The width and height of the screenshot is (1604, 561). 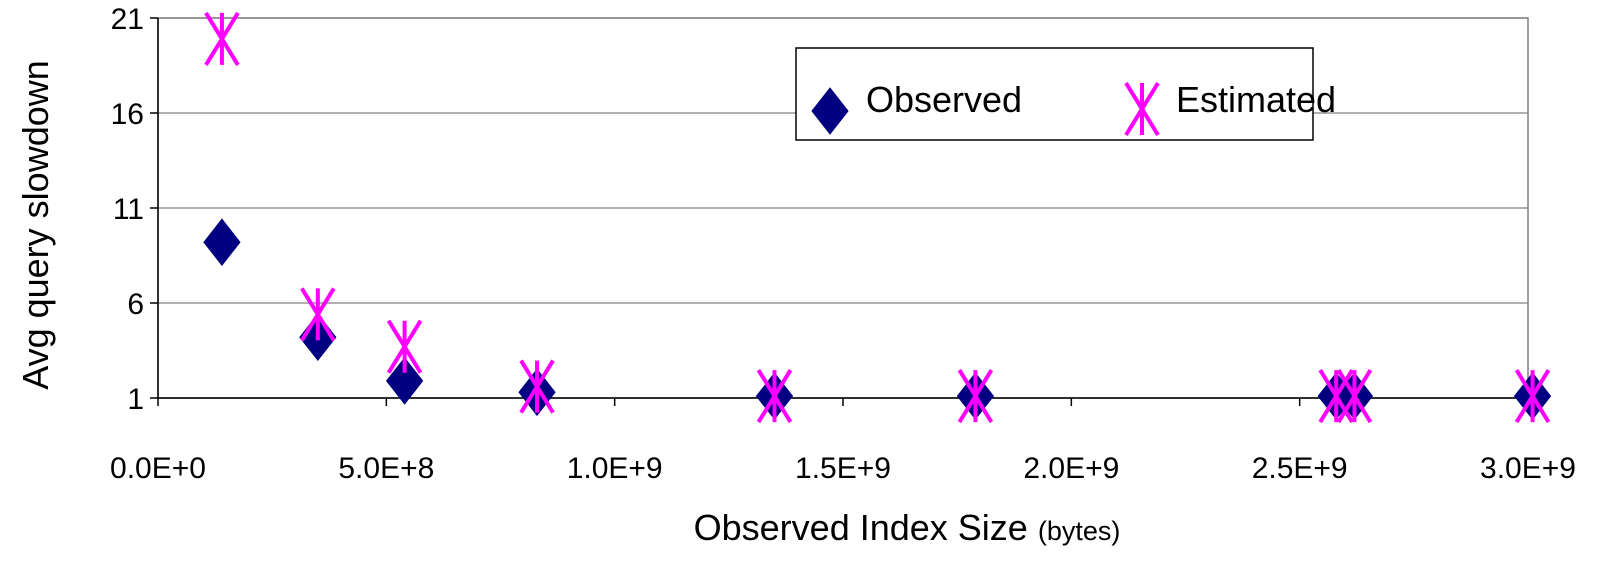 What do you see at coordinates (135, 399) in the screenshot?
I see `y-tick-label: 1` at bounding box center [135, 399].